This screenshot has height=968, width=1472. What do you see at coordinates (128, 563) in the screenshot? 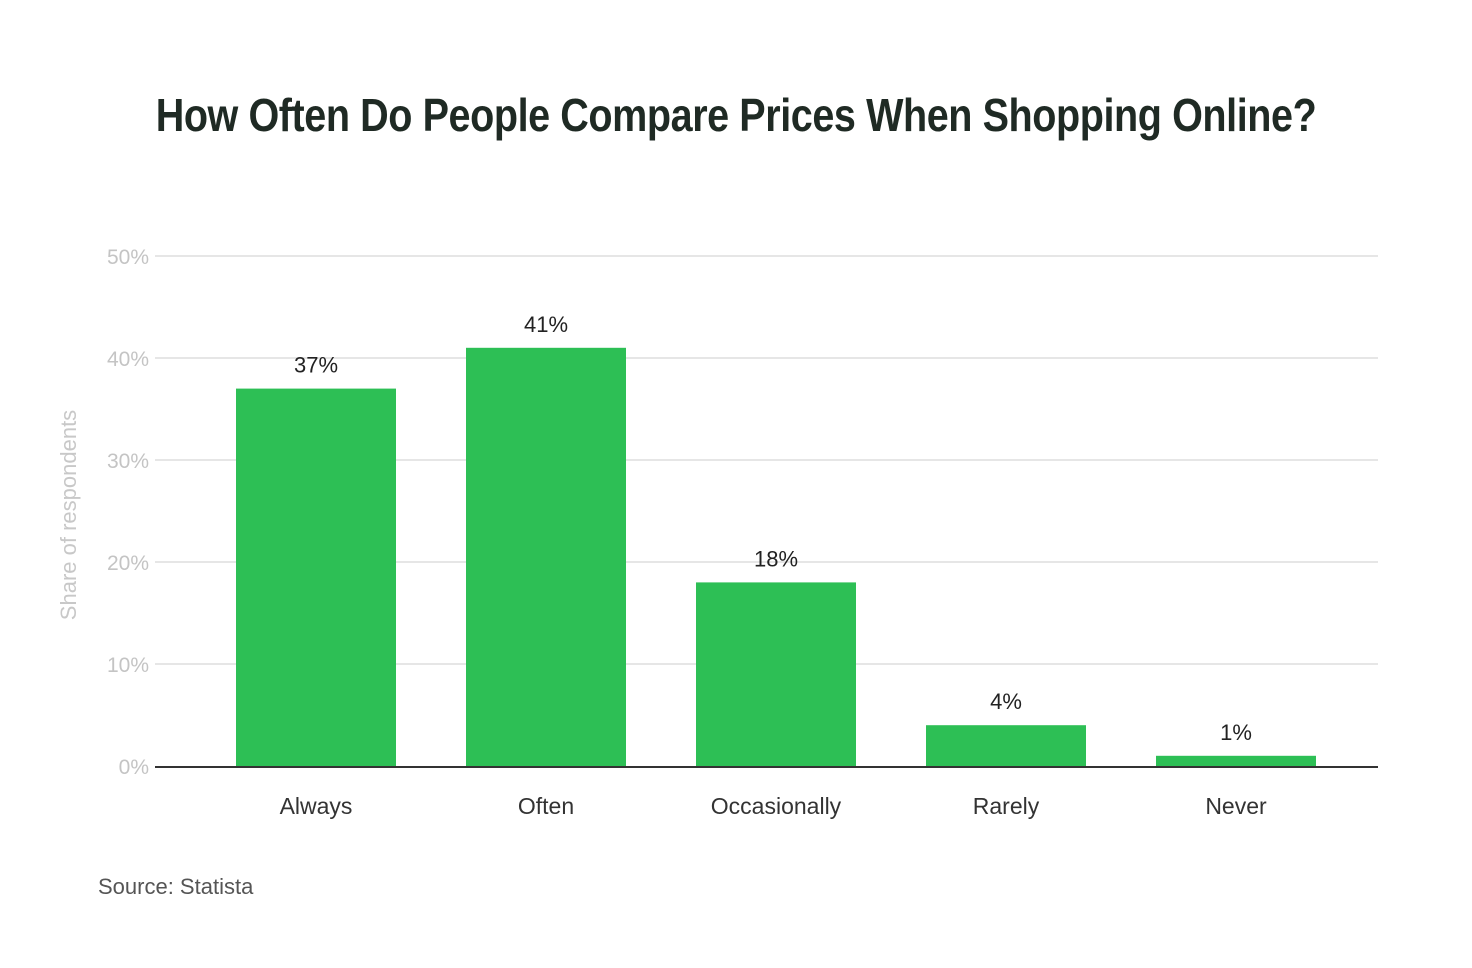
I see `y-tick-label: 20%` at bounding box center [128, 563].